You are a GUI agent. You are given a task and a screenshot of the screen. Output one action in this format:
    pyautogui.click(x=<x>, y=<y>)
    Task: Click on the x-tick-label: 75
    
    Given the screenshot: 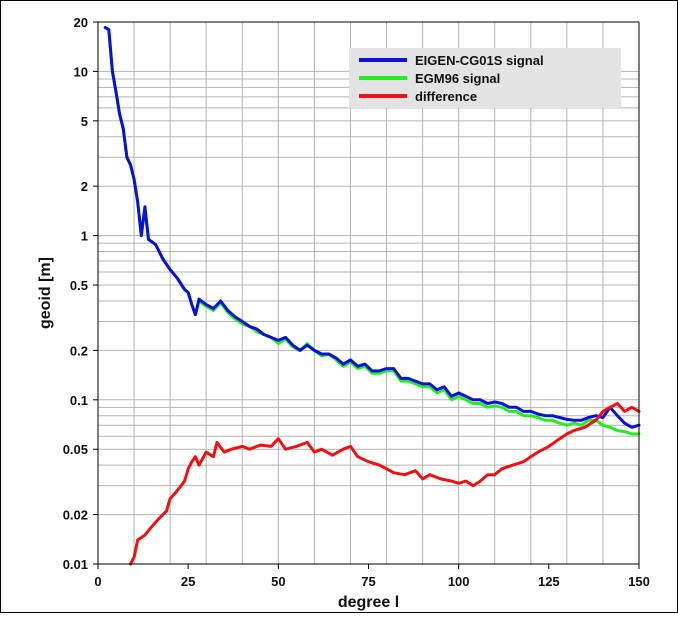 What is the action you would take?
    pyautogui.click(x=368, y=581)
    